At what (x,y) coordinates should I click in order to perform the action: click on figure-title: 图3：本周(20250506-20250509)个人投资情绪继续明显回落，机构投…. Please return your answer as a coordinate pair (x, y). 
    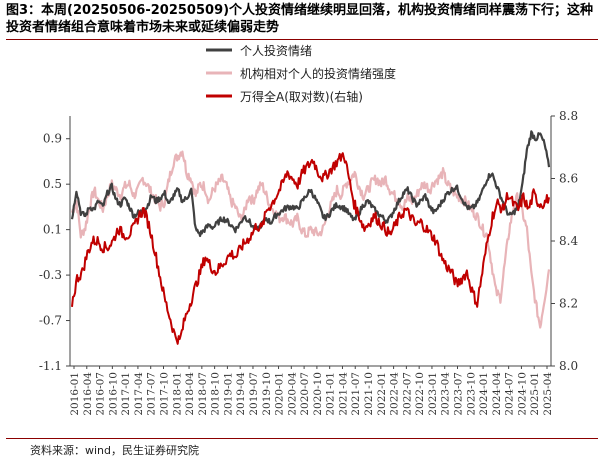
    Looking at the image, I should click on (300, 19).